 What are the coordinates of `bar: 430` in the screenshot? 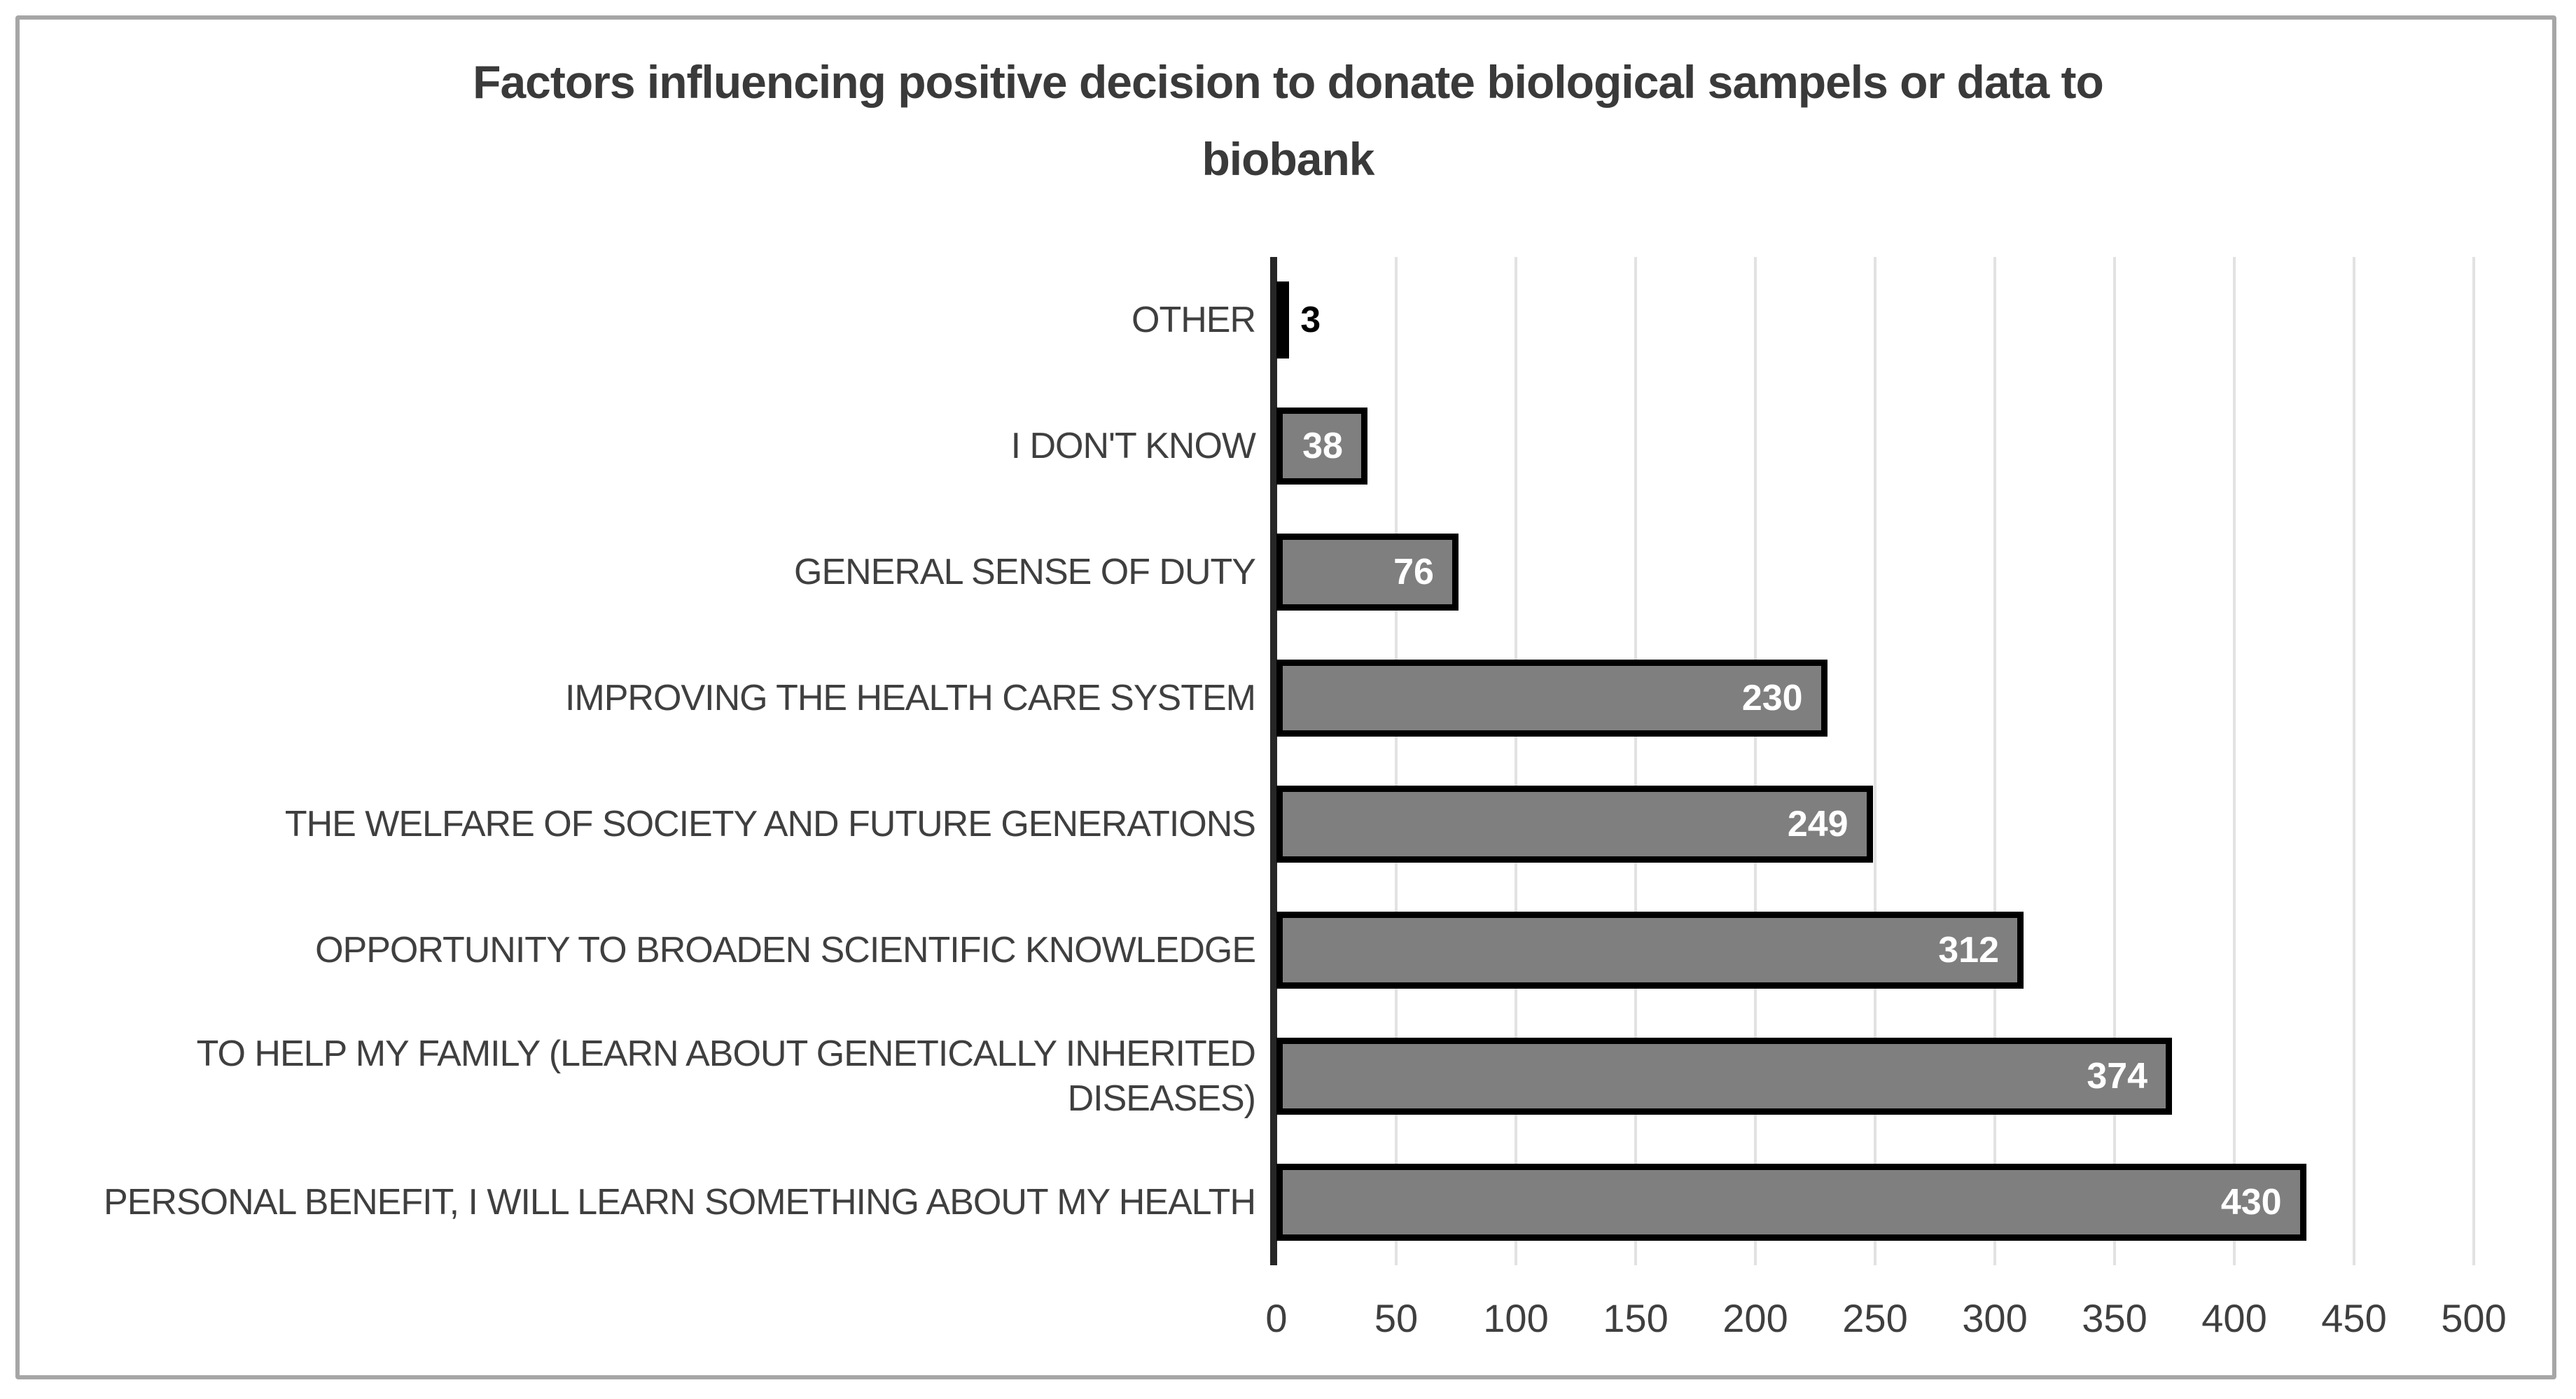 It's located at (1791, 1202).